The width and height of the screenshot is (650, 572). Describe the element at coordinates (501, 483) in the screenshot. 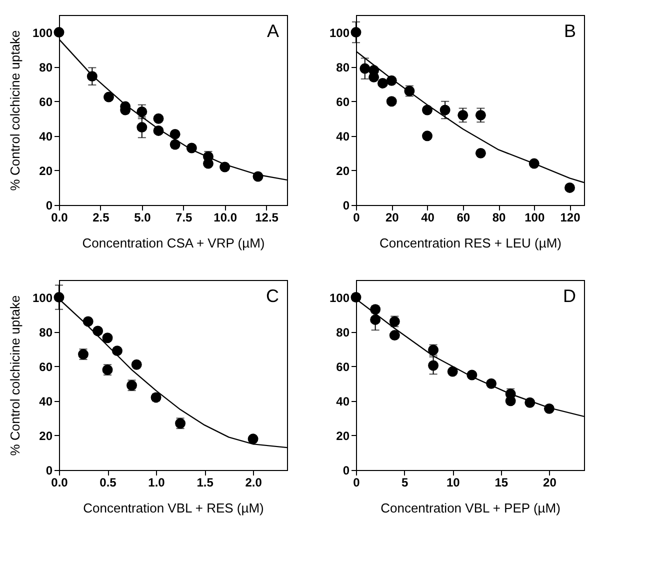

I see `x-tick-label: 15` at that location.